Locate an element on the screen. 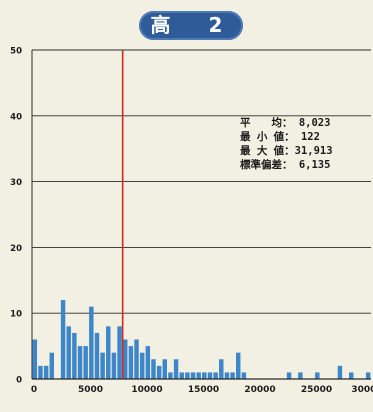  y-tick-label: 0 is located at coordinates (19, 381).